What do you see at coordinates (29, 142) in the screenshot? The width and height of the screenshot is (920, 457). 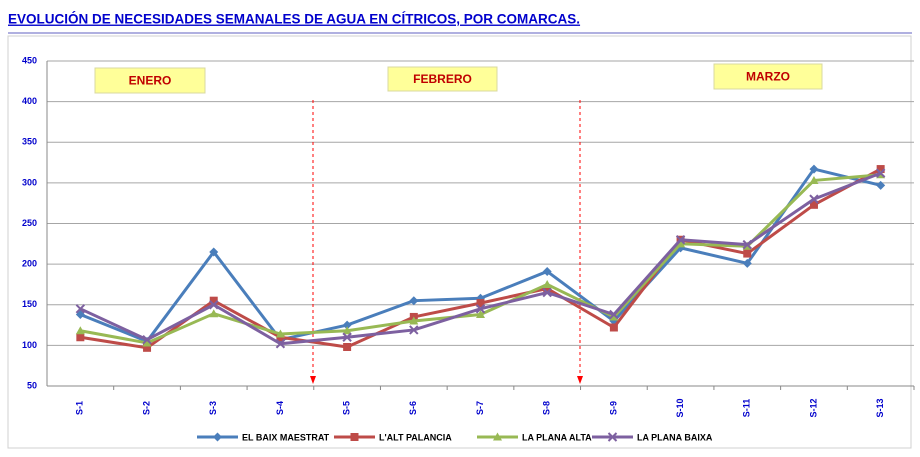 I see `y-tick-label: 350` at bounding box center [29, 142].